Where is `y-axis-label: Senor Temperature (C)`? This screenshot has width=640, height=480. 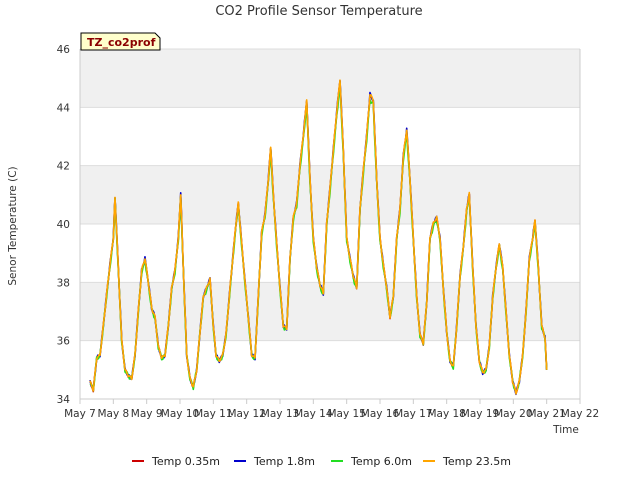 y-axis-label: Senor Temperature (C) is located at coordinates (13, 225).